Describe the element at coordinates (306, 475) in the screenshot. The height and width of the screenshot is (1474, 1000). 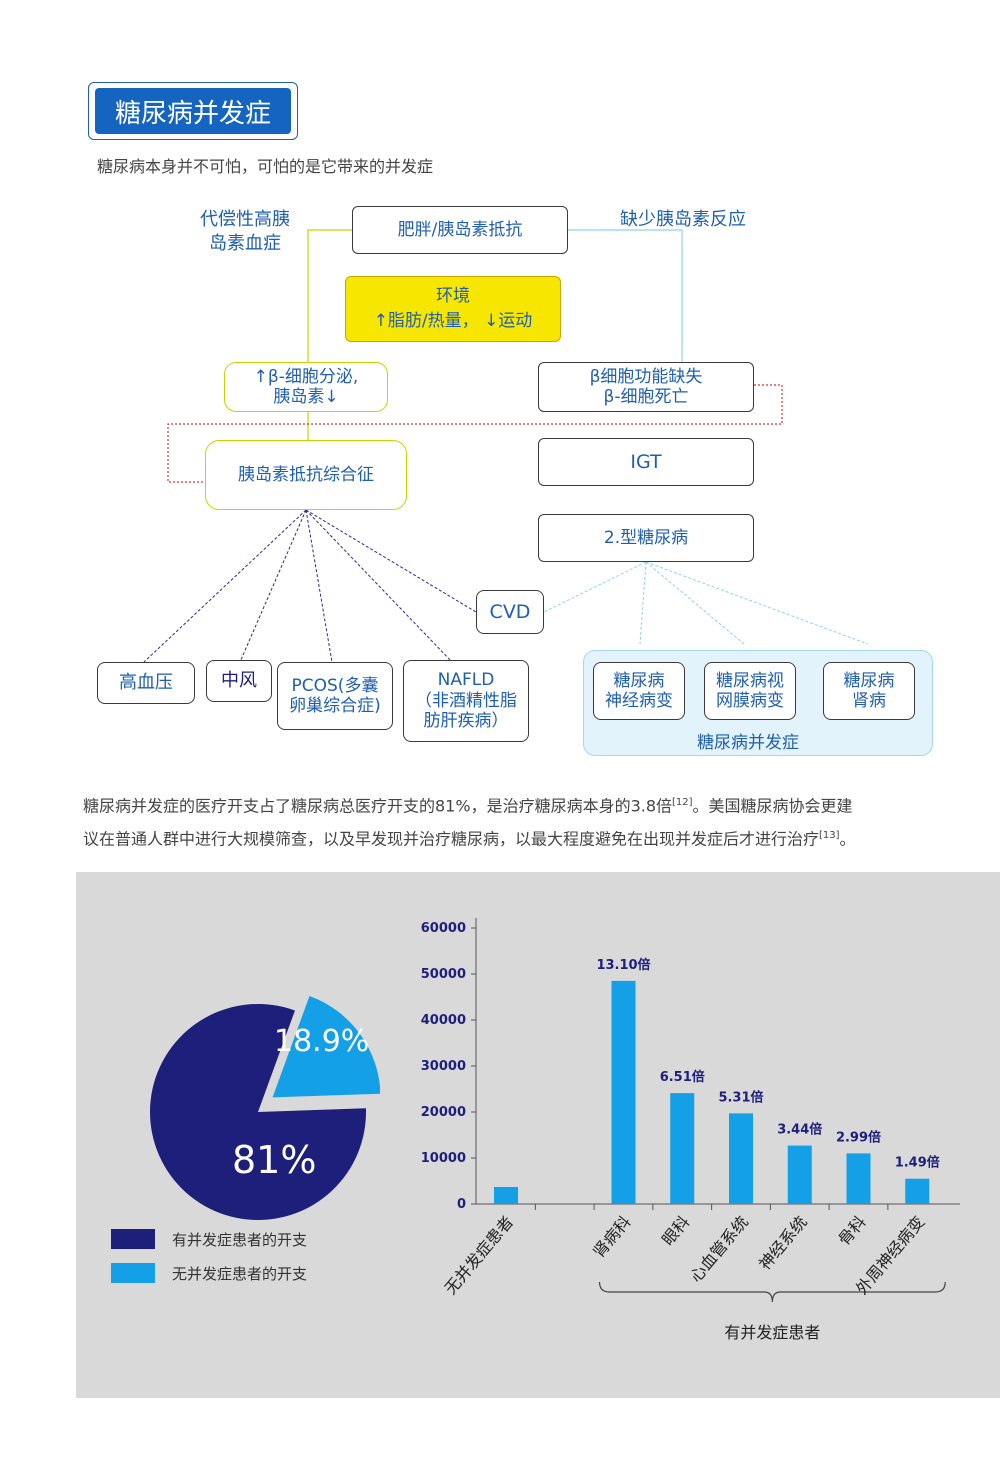
I see `insulin-resistance-syndrome-node: 胰岛素抵抗综合征` at that location.